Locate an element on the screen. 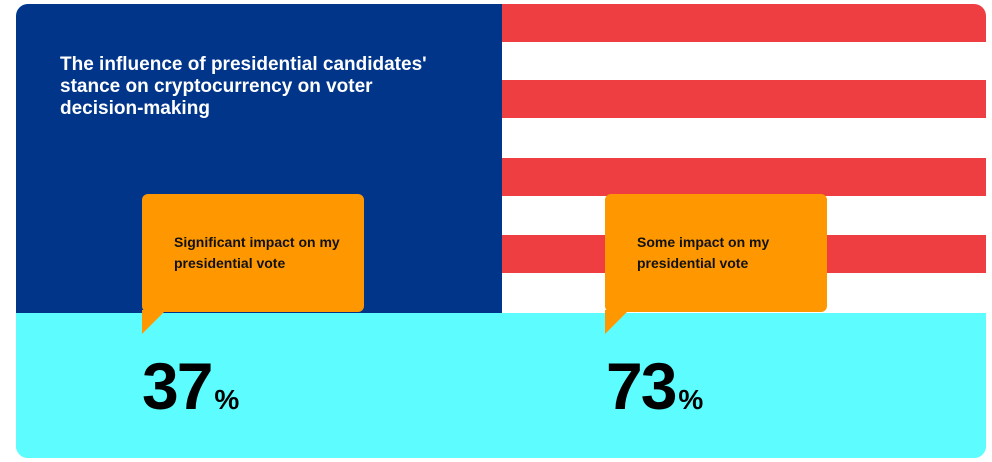 The height and width of the screenshot is (462, 992). callout-bubble-some: Some impact on my presidential vote is located at coordinates (716, 264).